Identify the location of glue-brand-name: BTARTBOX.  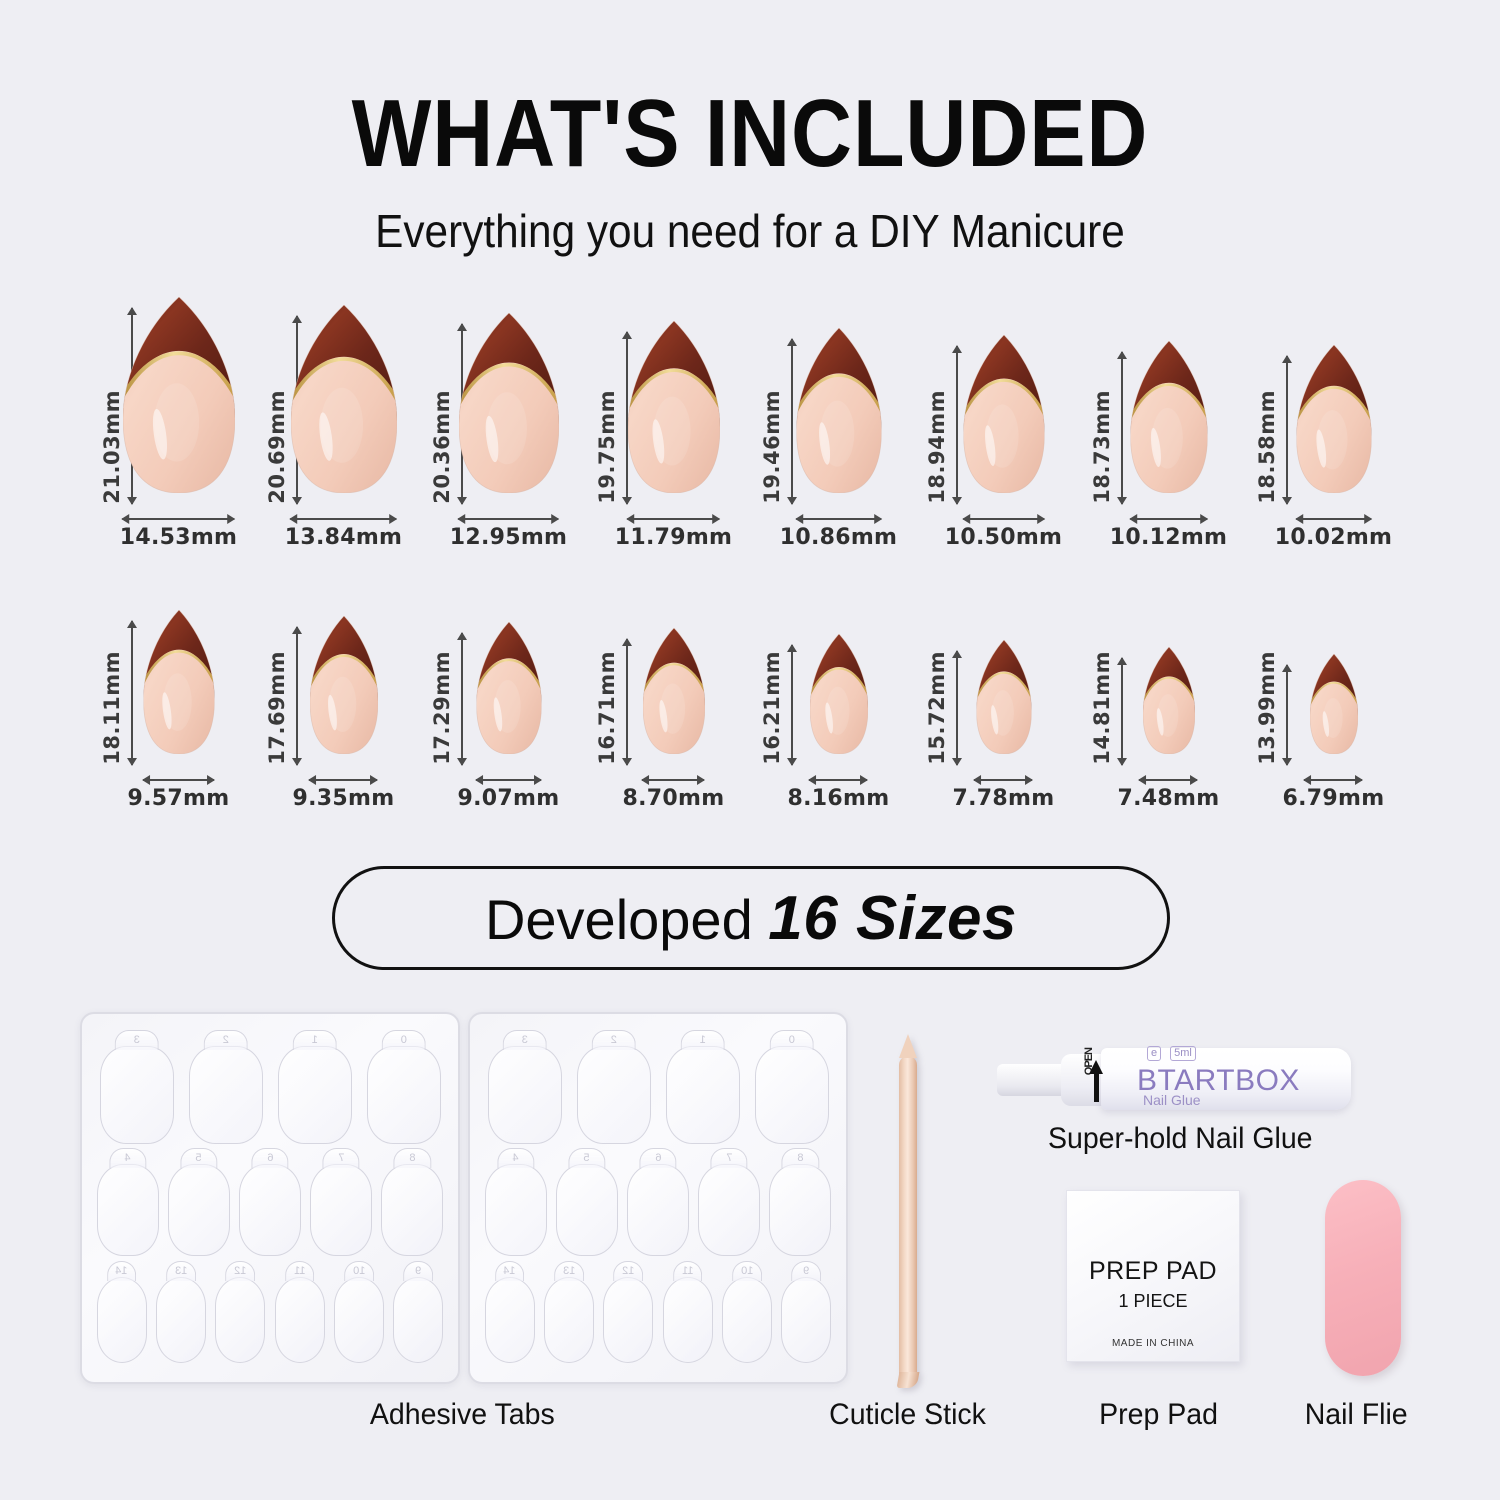
(1218, 1080).